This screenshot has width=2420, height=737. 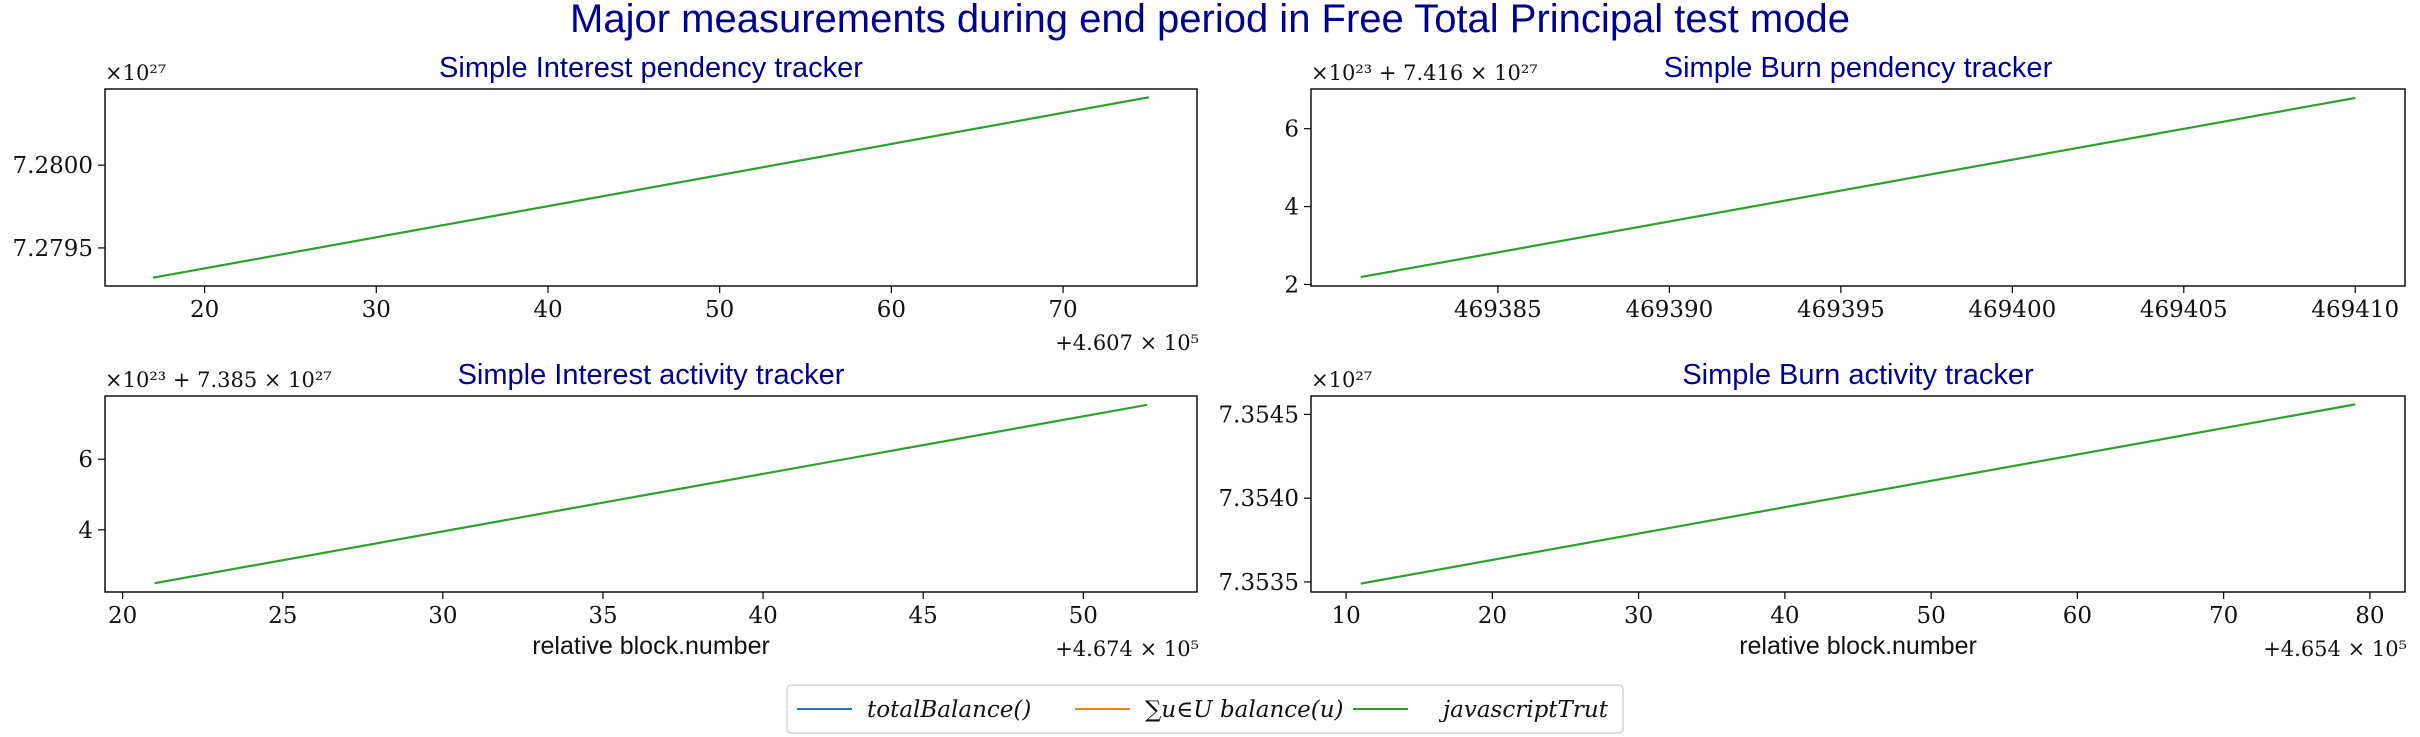 What do you see at coordinates (1498, 310) in the screenshot?
I see `x-tick-label: 469385` at bounding box center [1498, 310].